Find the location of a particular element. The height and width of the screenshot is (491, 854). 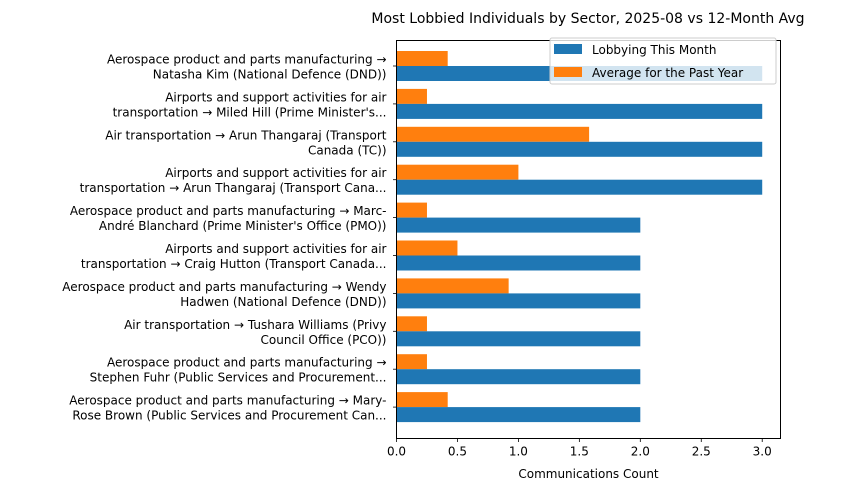

legend-swatch-average-past-year is located at coordinates (568, 72).